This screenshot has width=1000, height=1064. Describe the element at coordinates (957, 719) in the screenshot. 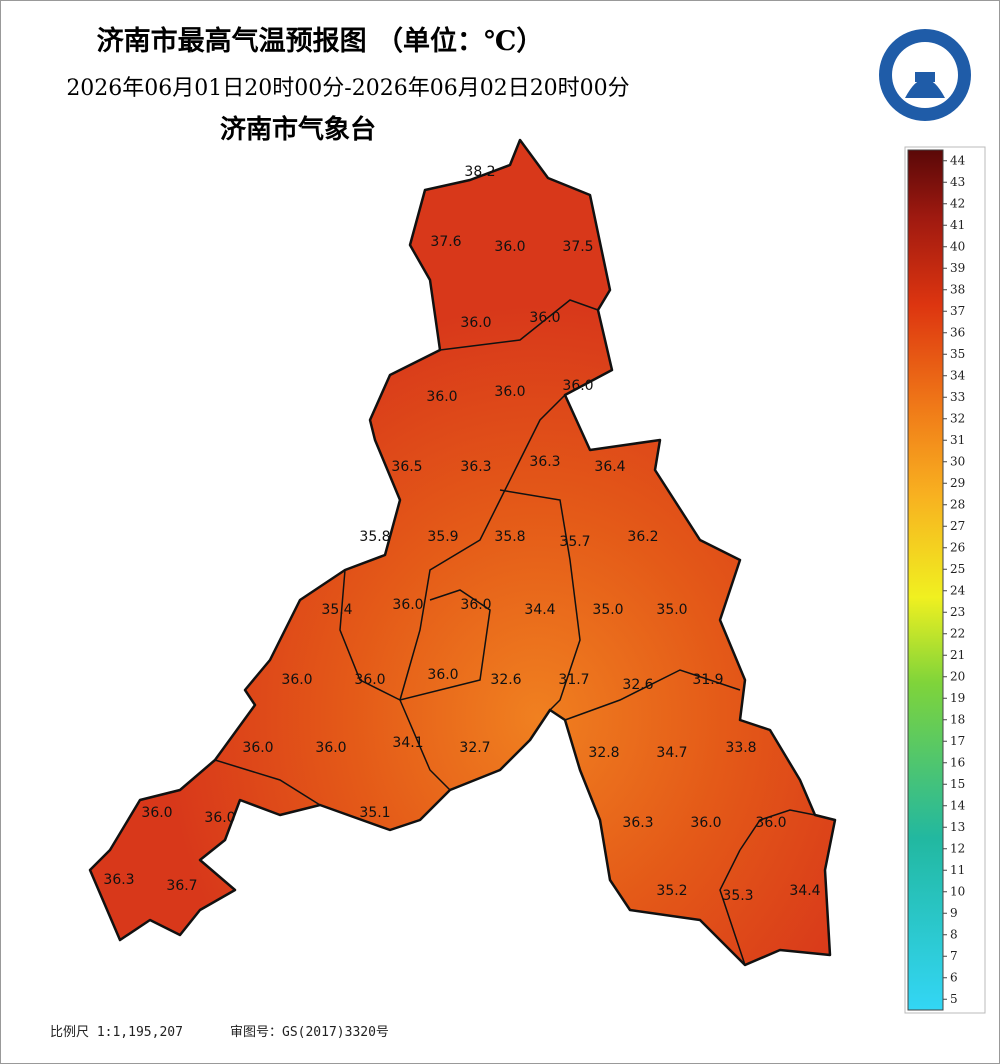

I see `colorbar-label: 18` at that location.